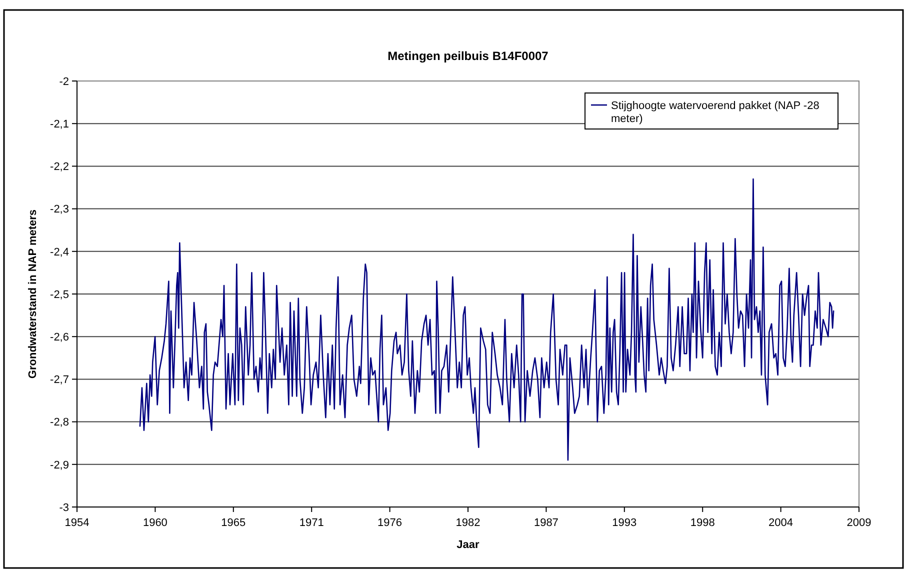 This screenshot has width=907, height=572. Describe the element at coordinates (59, 422) in the screenshot. I see `y-tick-label: -2,8` at that location.